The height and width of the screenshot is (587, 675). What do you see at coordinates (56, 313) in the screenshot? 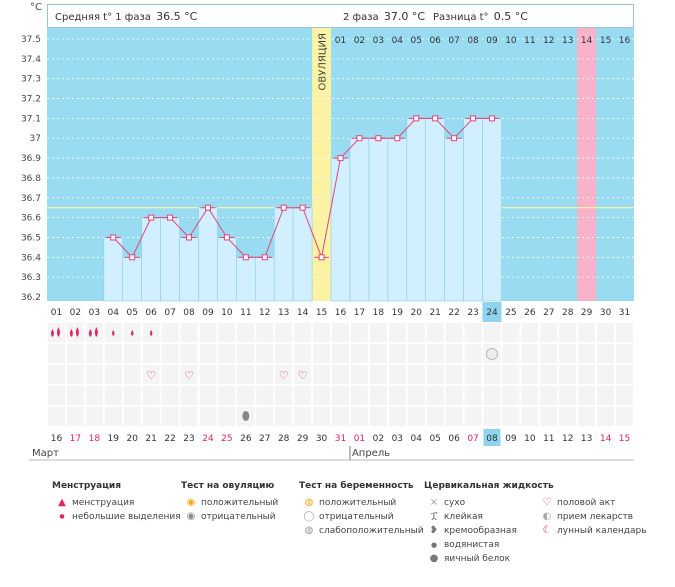
I see `cycle-day-label: 01` at bounding box center [56, 313].